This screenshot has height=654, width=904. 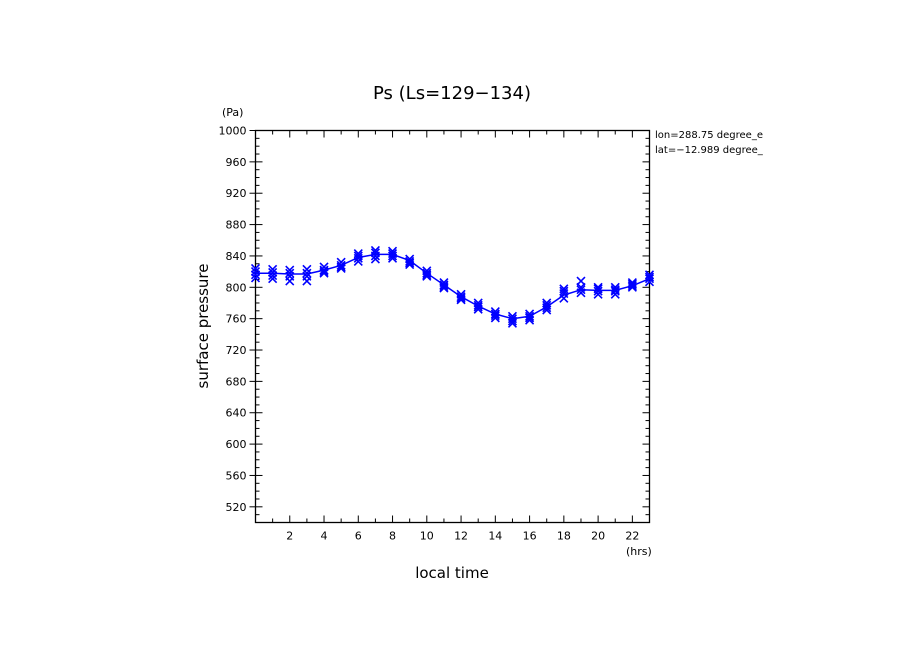 What do you see at coordinates (232, 112) in the screenshot?
I see `y-unit-label: (Pa)` at bounding box center [232, 112].